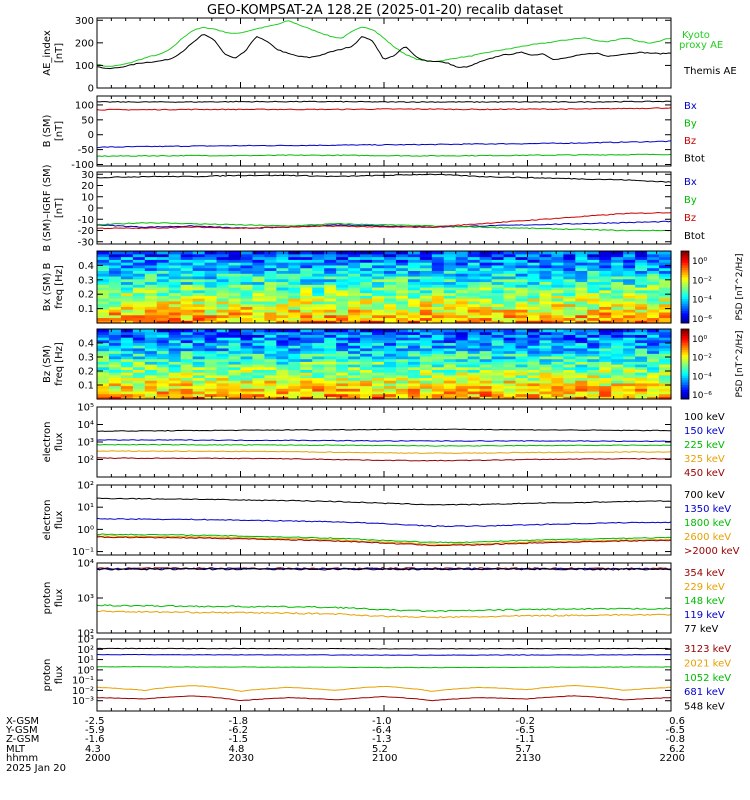  What do you see at coordinates (86, 231) in the screenshot?
I see `y-tick-label: -20` at bounding box center [86, 231].